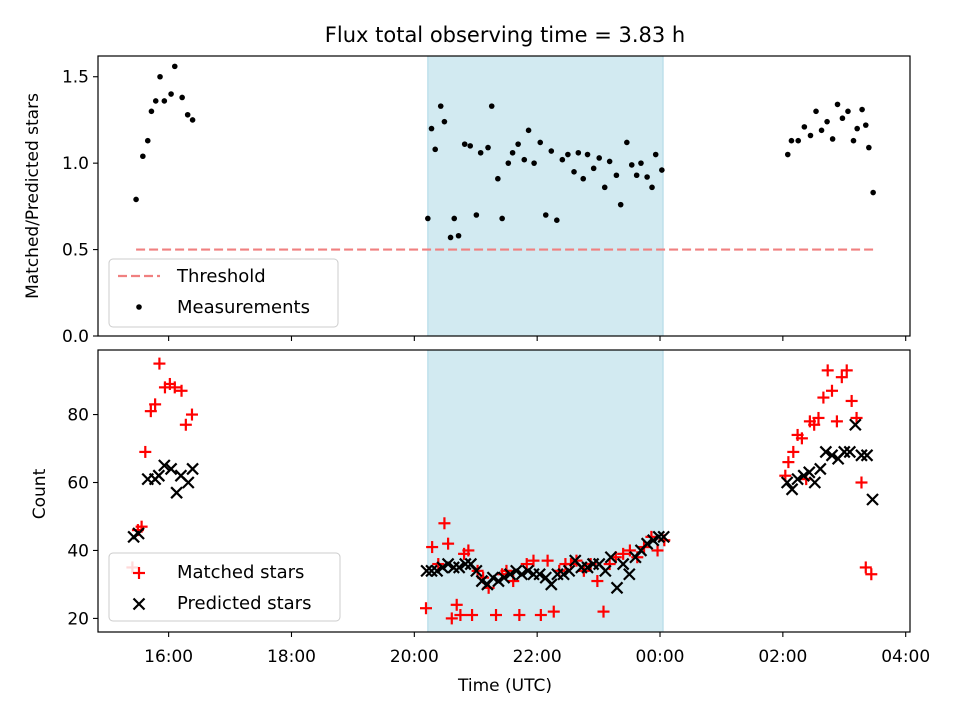 The height and width of the screenshot is (720, 960). Describe the element at coordinates (75, 164) in the screenshot. I see `y-tick-label: 1.0` at that location.